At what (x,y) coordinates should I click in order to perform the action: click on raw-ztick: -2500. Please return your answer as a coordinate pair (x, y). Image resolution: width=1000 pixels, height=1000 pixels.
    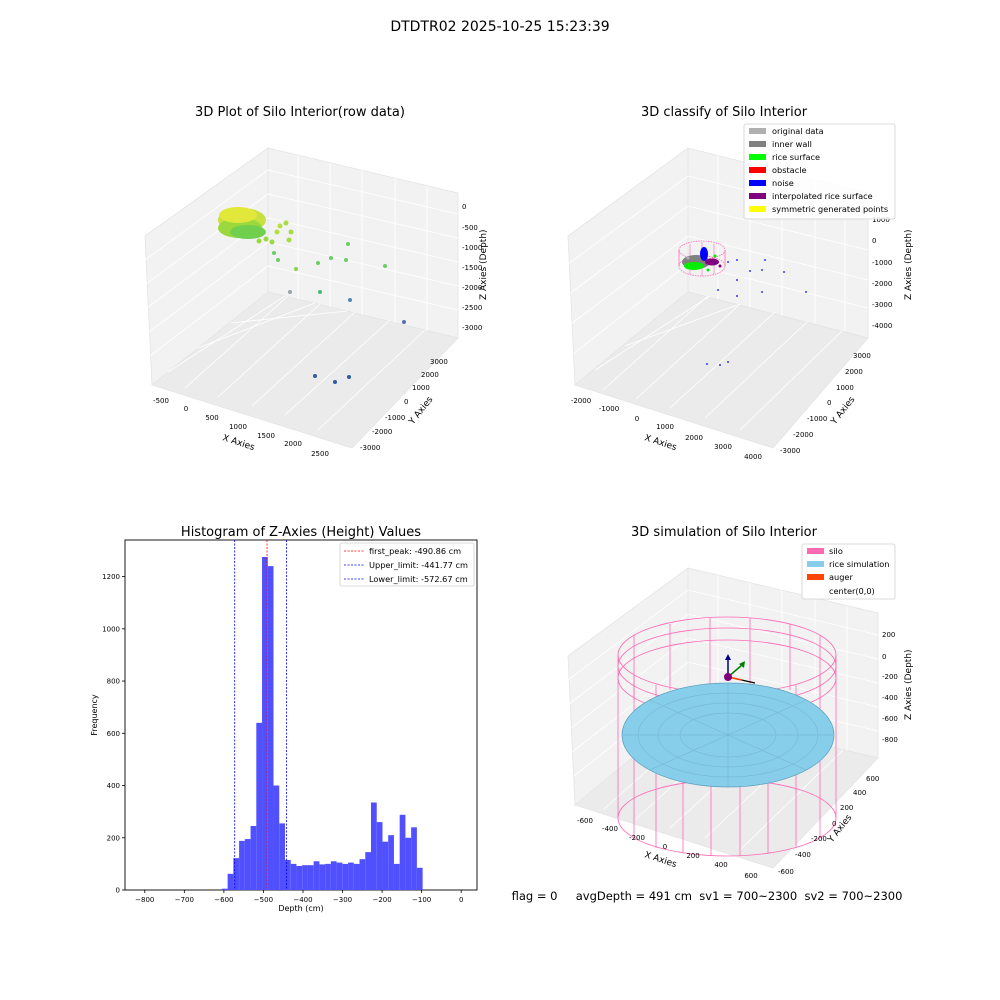
    Looking at the image, I should click on (472, 308).